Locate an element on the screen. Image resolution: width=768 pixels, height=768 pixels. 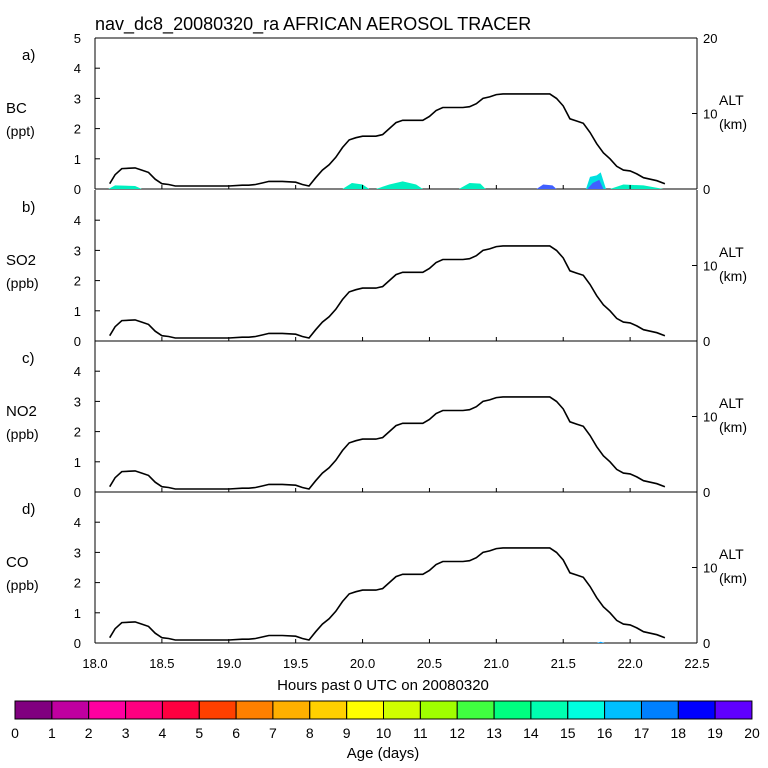
x-tick-label: 20.5 is located at coordinates (429, 663).